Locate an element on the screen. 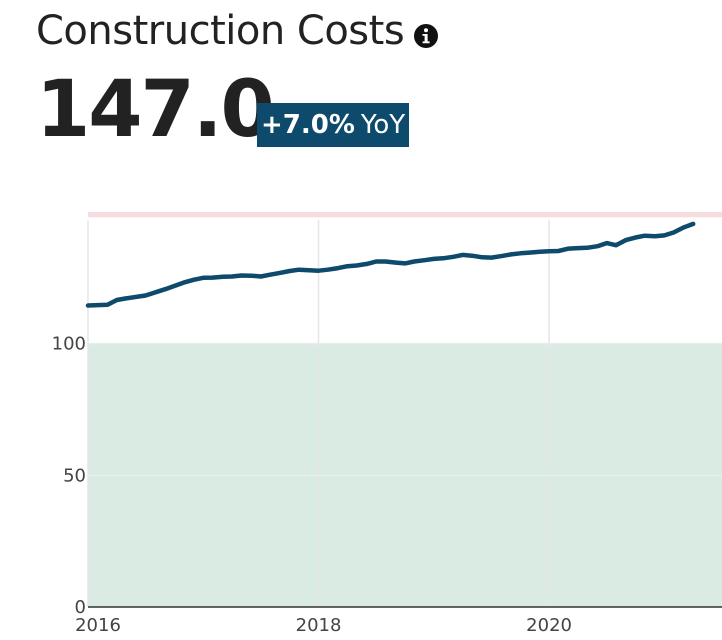 This screenshot has height=640, width=722. yoy-change: +7.0% is located at coordinates (308, 125).